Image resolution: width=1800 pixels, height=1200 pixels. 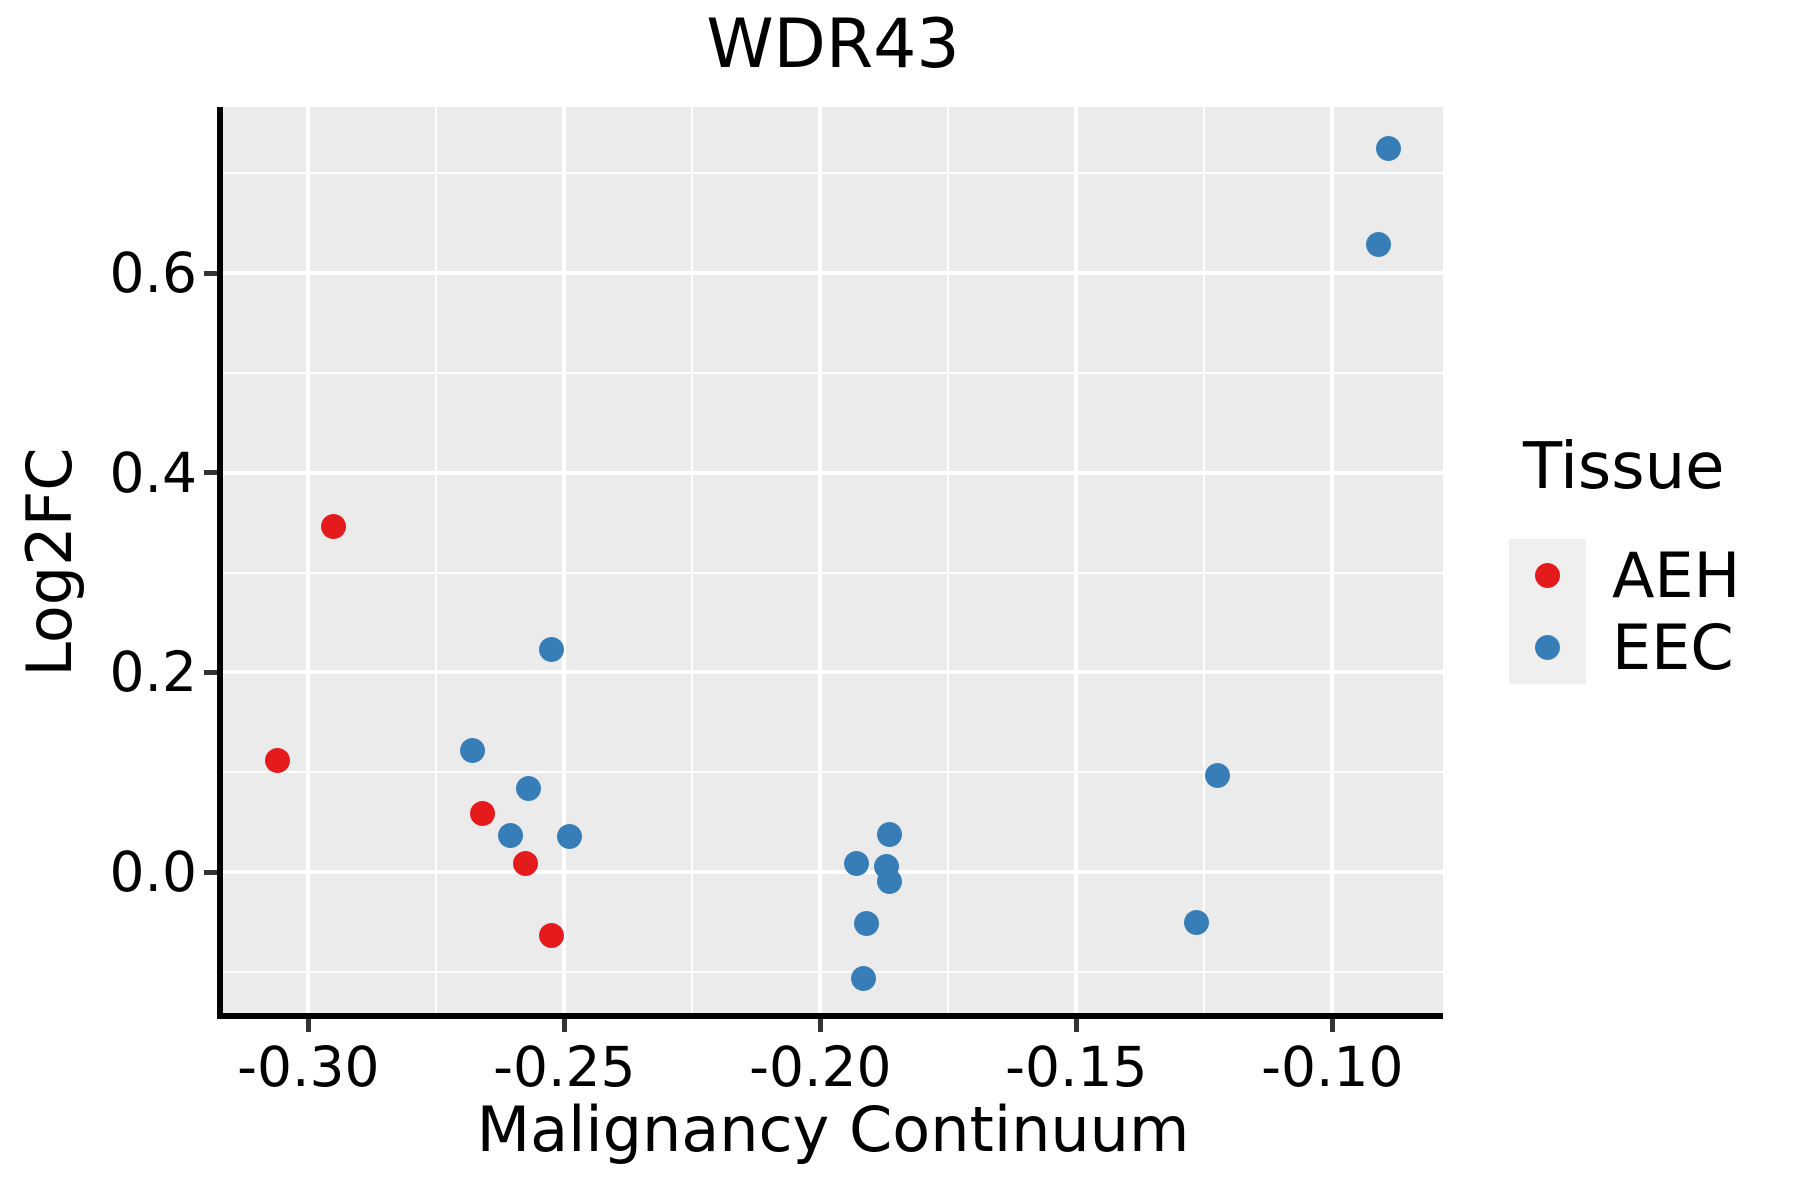 What do you see at coordinates (153, 672) in the screenshot?
I see `y-tick-label: 0.2` at bounding box center [153, 672].